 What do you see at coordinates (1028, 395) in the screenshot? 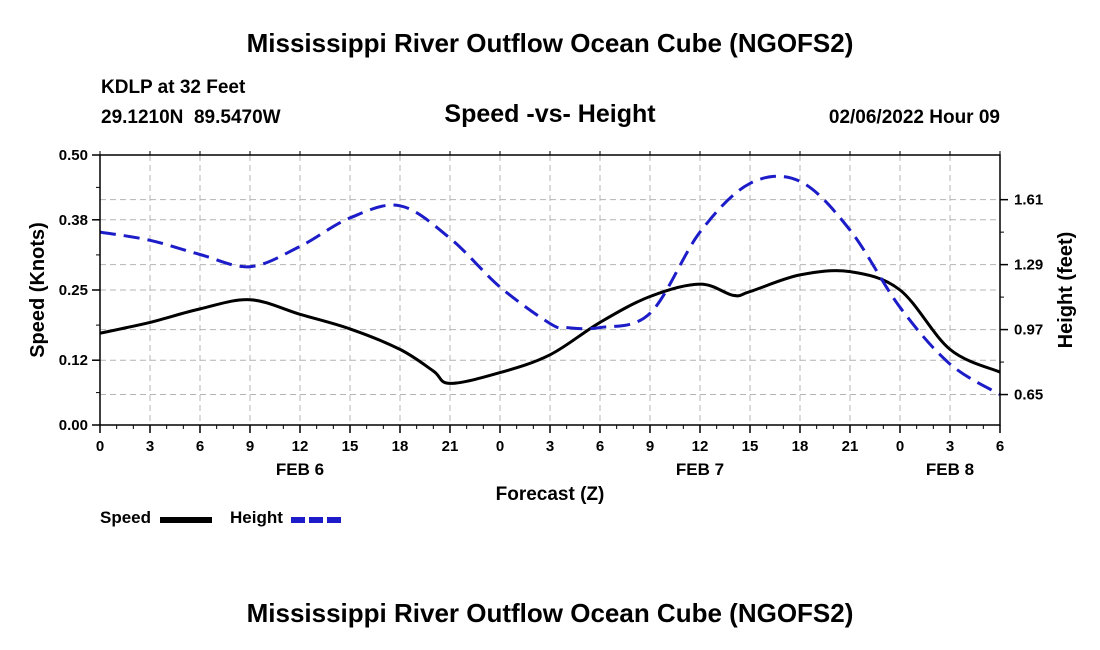
I see `y2-tick-label: 0.65` at bounding box center [1028, 395].